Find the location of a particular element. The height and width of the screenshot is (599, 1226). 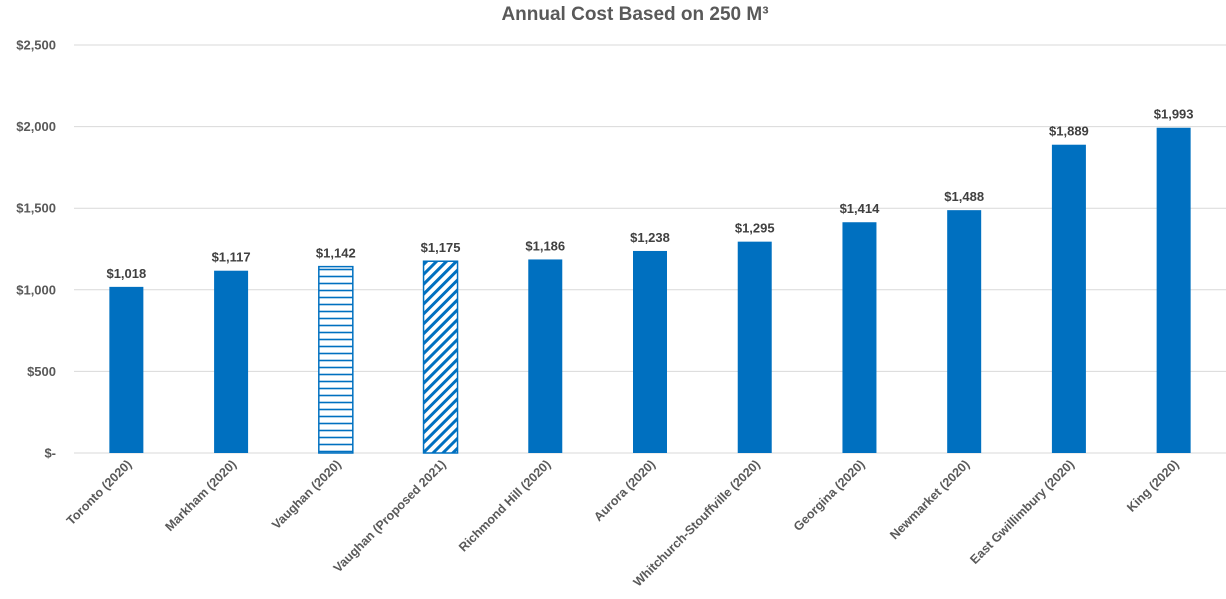

data-label: $1,117 is located at coordinates (231, 257).